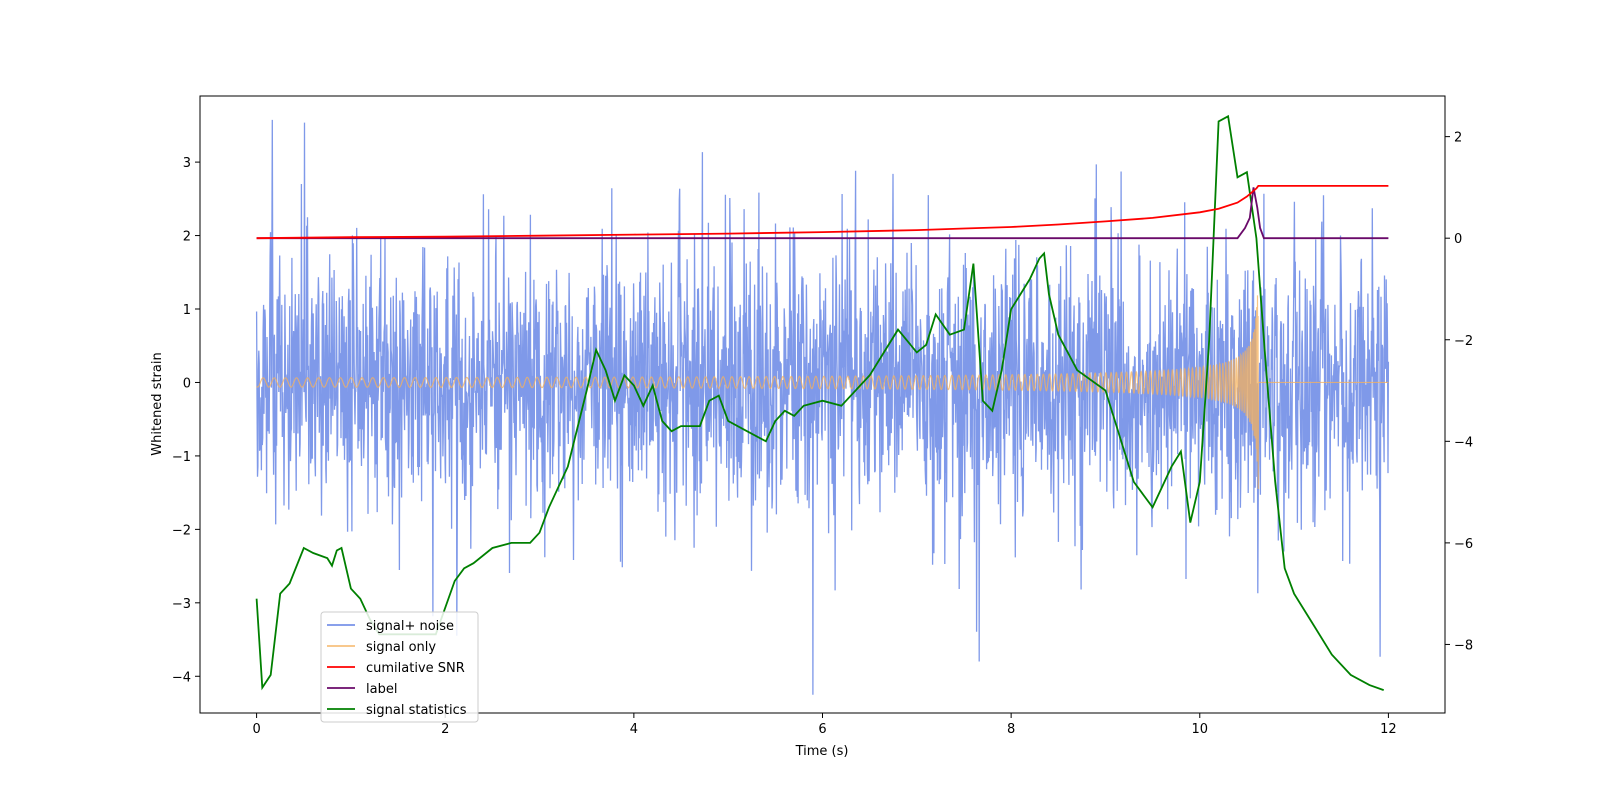 The height and width of the screenshot is (800, 1600). What do you see at coordinates (187, 383) in the screenshot?
I see `y-tick-label: 0` at bounding box center [187, 383].